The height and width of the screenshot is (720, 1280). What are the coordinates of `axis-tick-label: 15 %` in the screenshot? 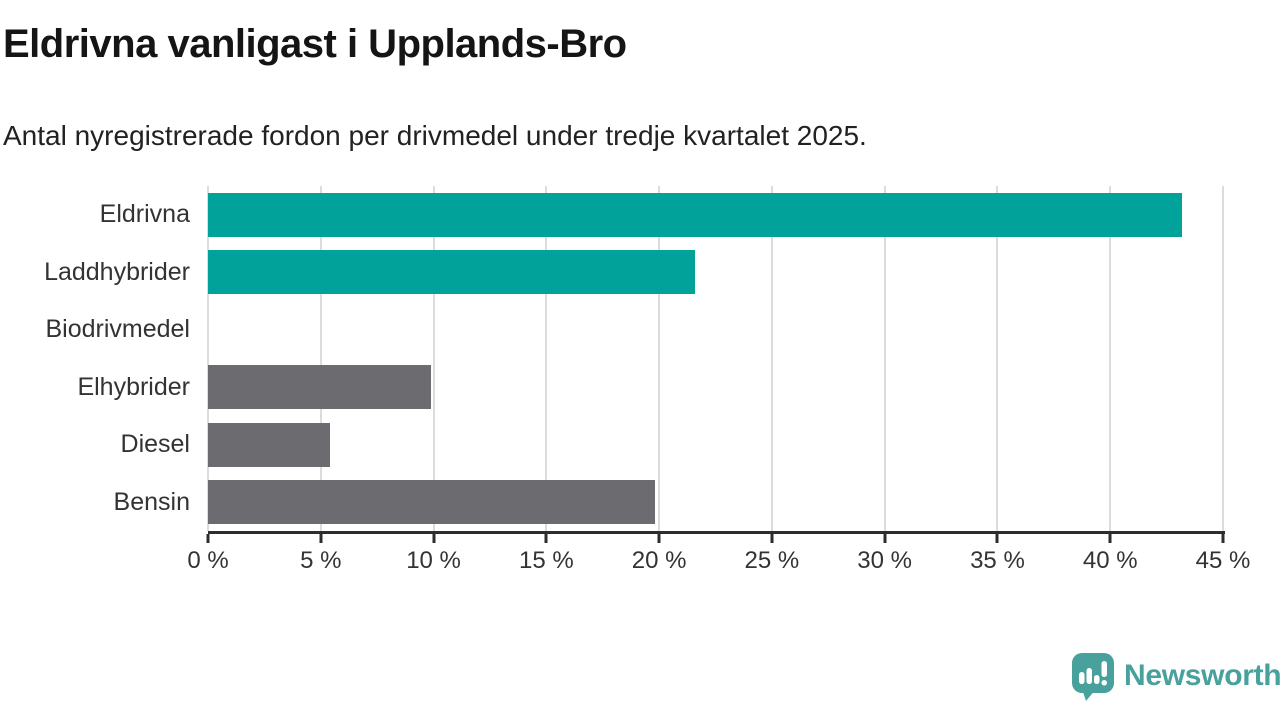 It's located at (546, 560).